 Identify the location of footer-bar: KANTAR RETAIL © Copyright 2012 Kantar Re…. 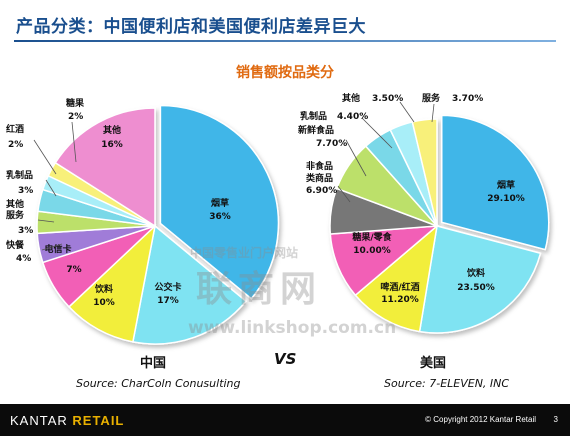
(285, 420).